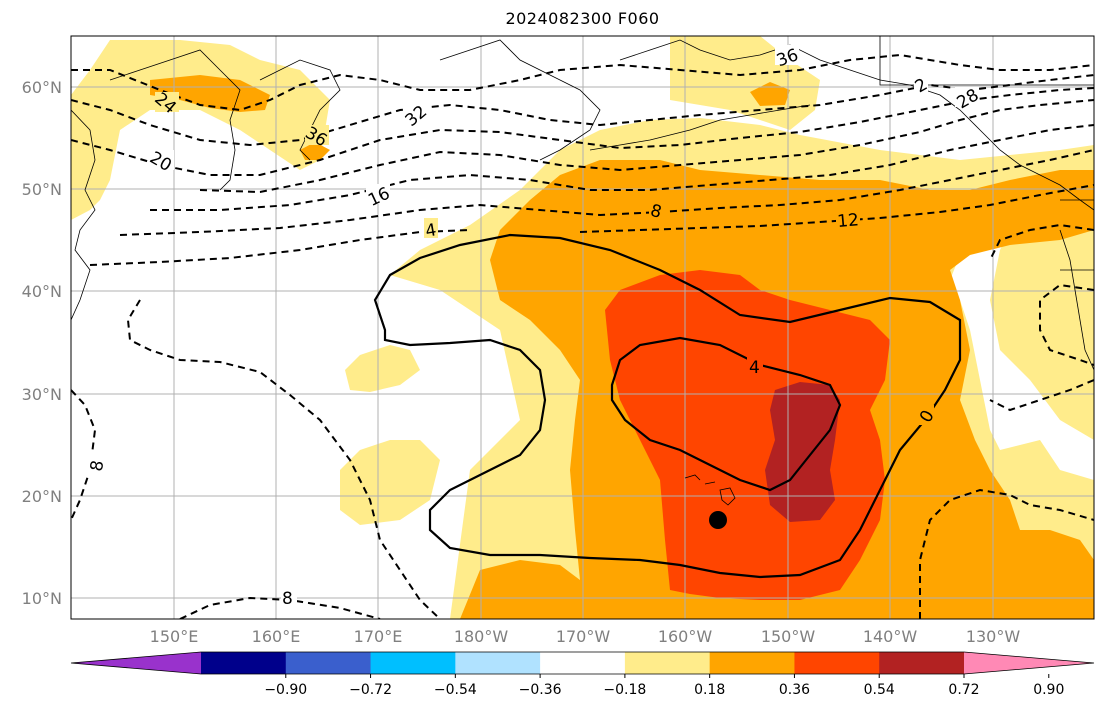  Describe the element at coordinates (709, 690) in the screenshot. I see `colorbar-tick-label: 0.18` at that location.